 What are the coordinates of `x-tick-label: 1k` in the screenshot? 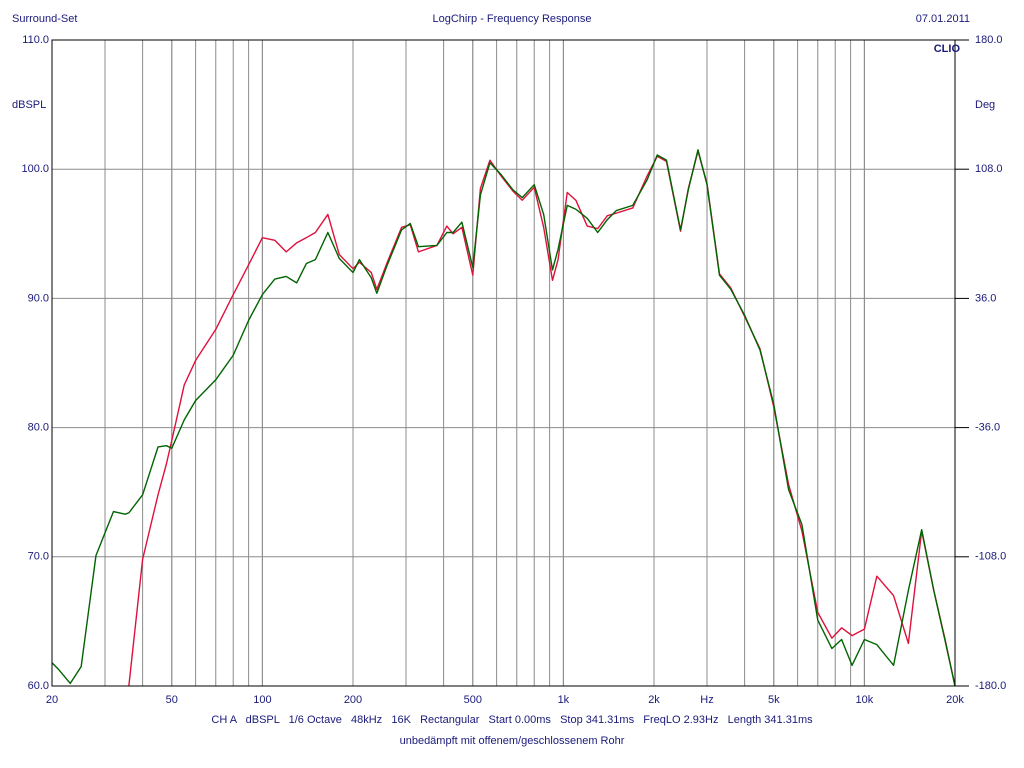 It's located at (564, 700).